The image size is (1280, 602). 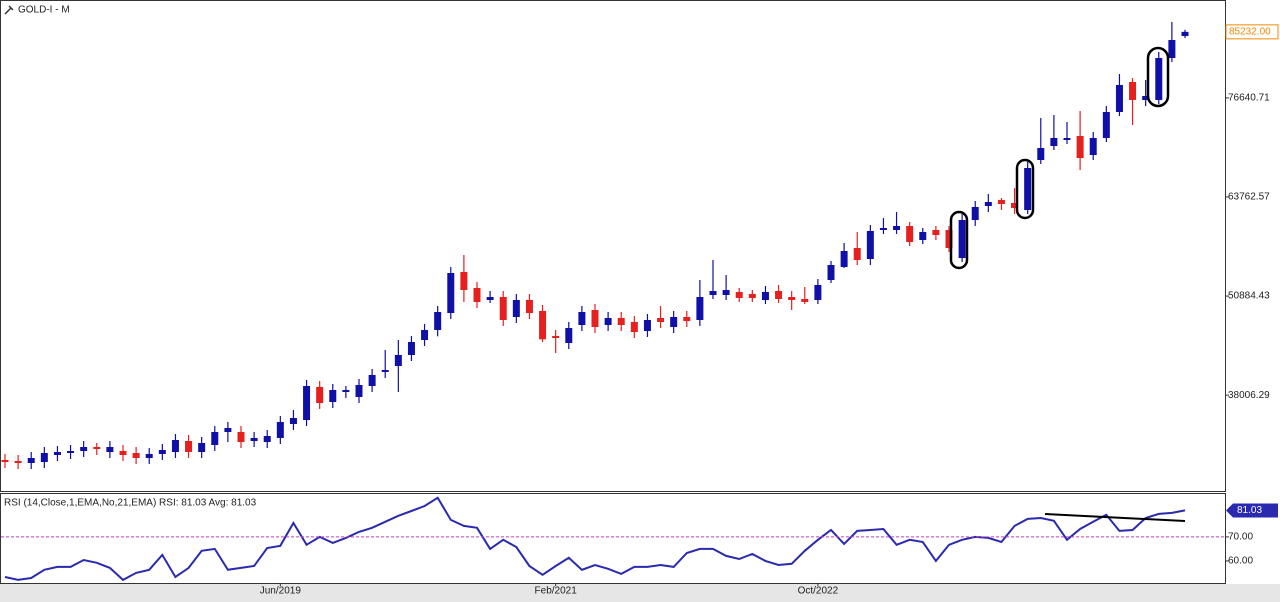 I want to click on y-tick-label: 50884.43, so click(x=1249, y=296).